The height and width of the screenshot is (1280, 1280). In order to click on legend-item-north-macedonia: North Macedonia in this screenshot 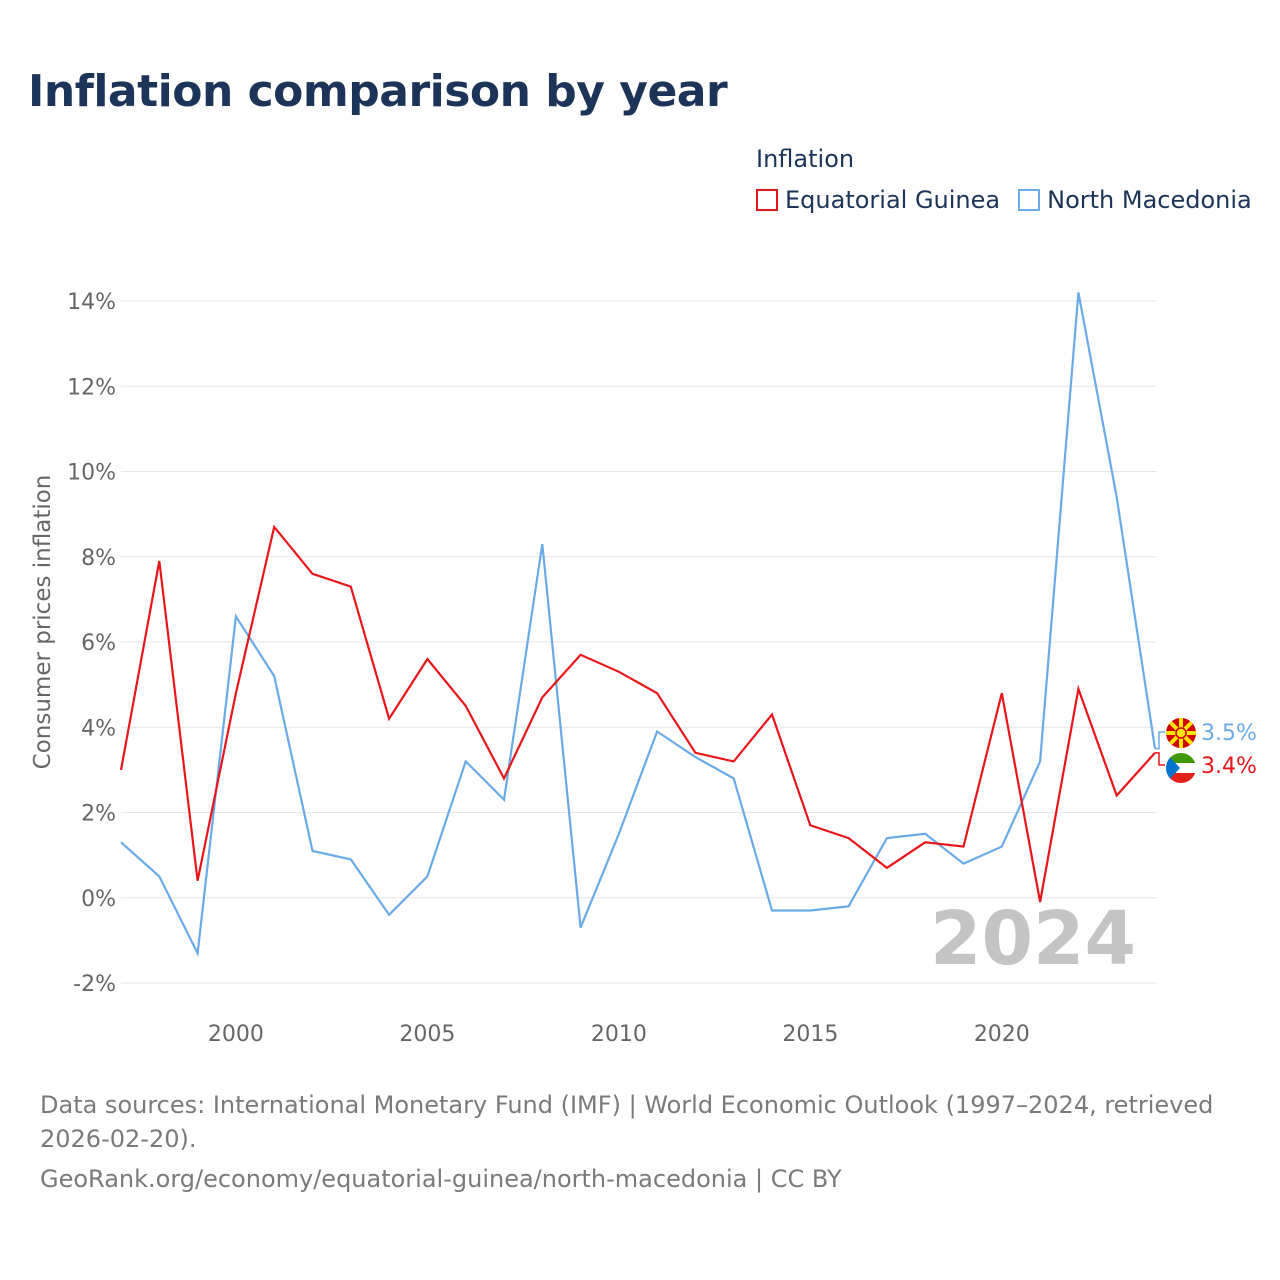, I will do `click(1135, 200)`.